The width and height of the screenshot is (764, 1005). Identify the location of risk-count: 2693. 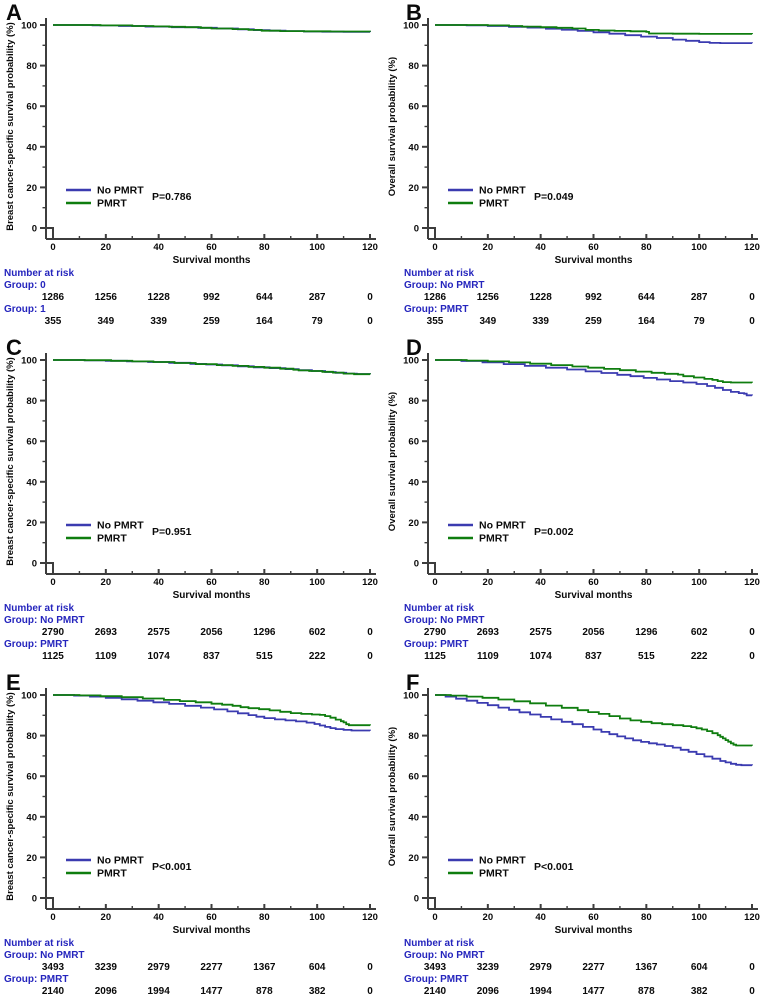
(106, 632).